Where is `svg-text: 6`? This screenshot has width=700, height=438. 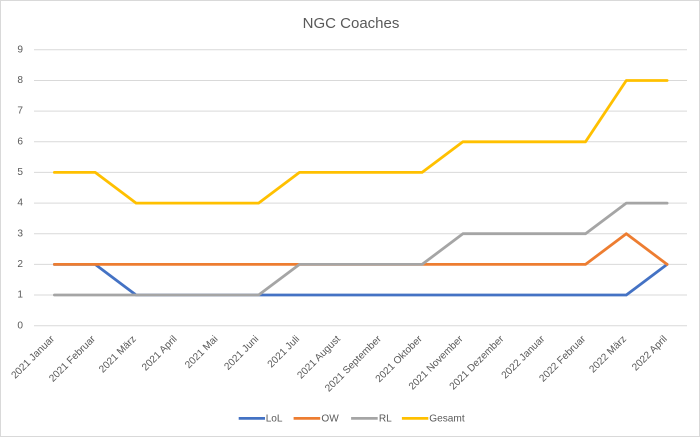
svg-text: 6 is located at coordinates (20, 141).